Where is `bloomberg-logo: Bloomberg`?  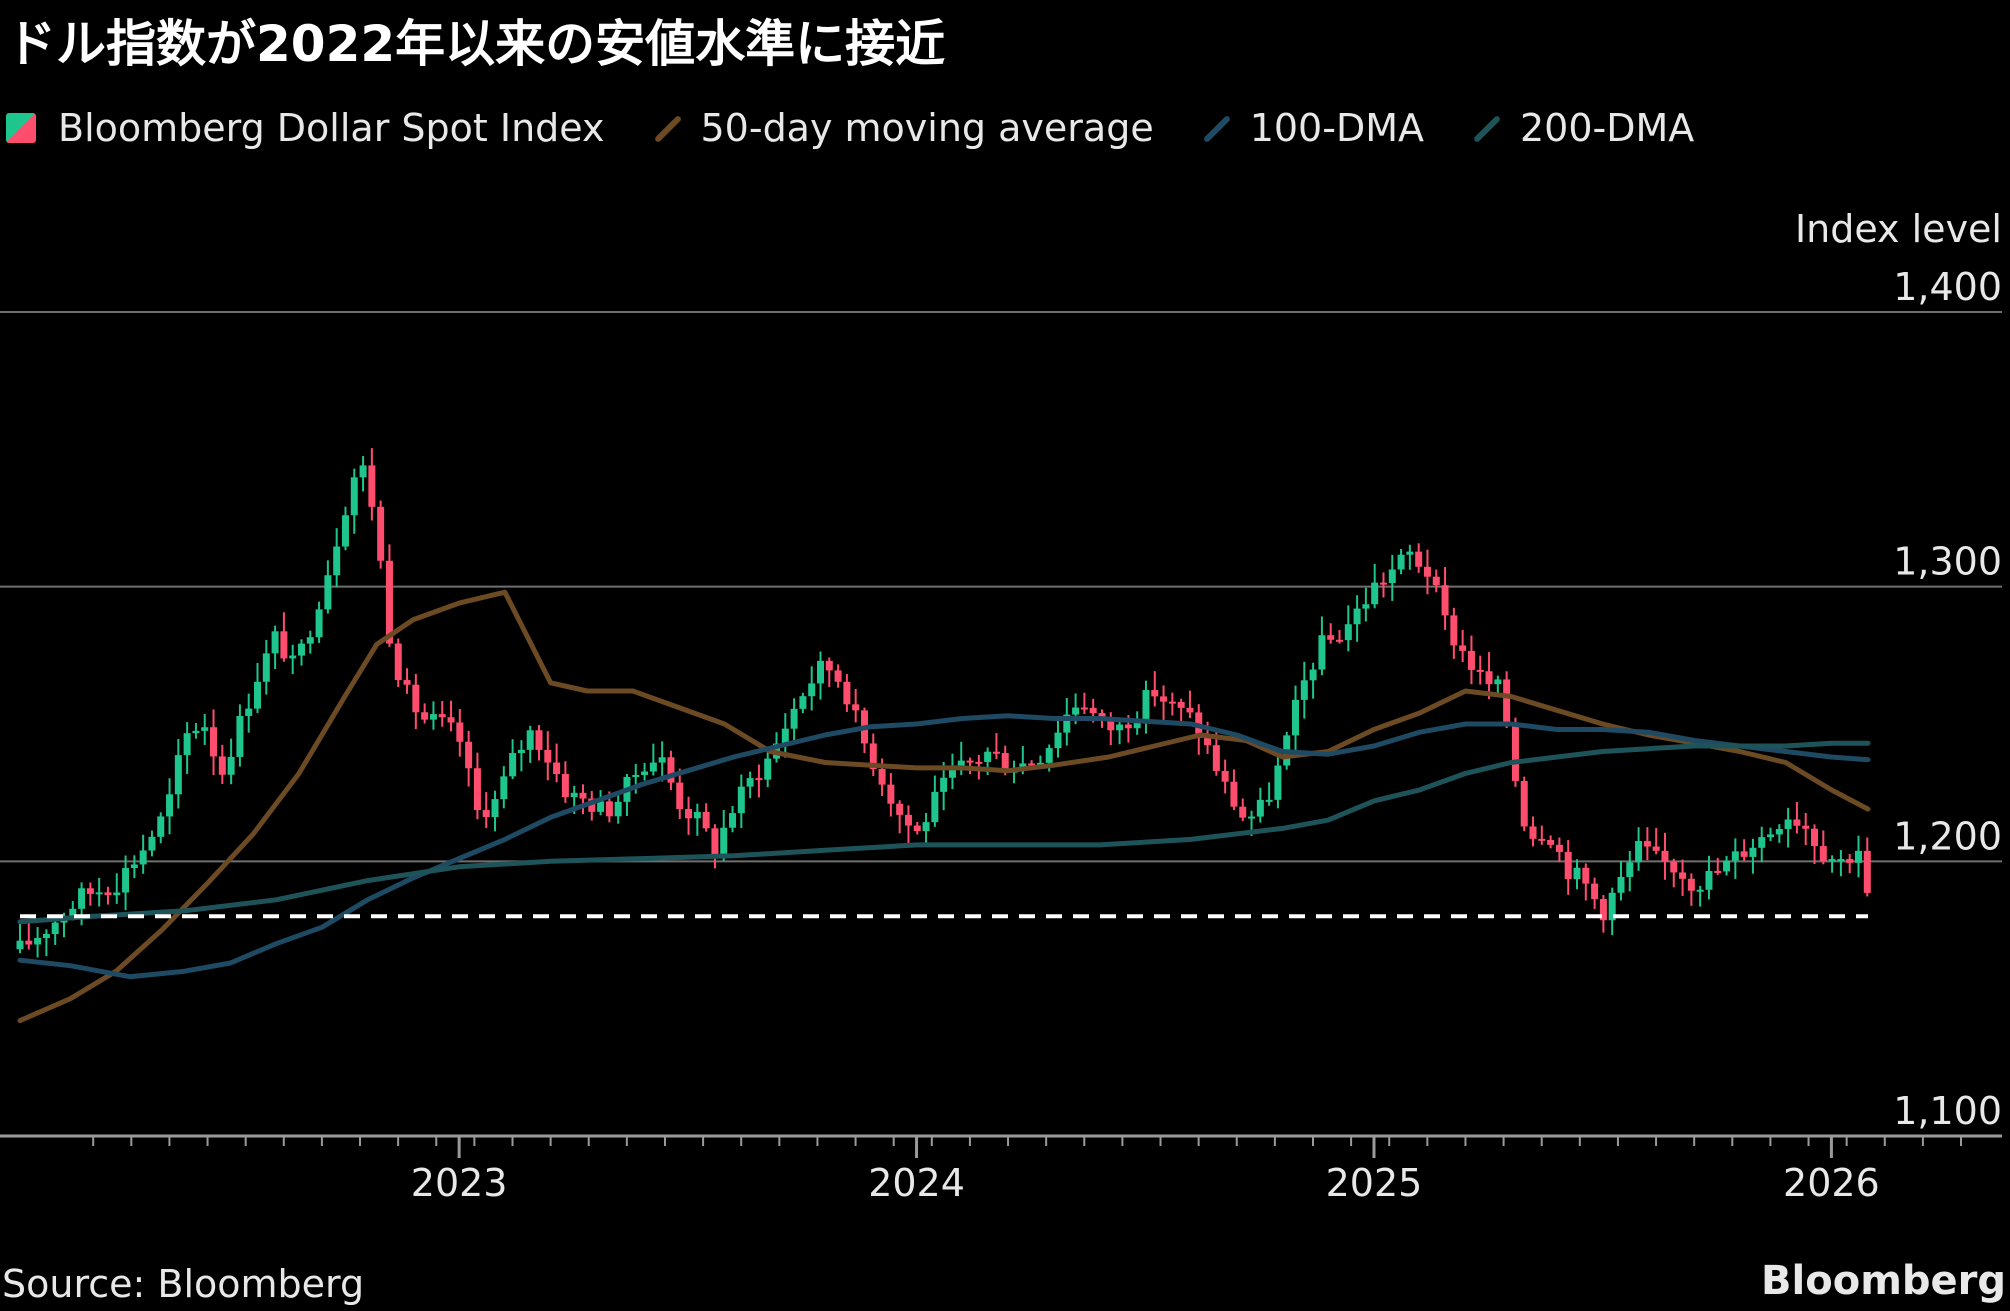 bloomberg-logo: Bloomberg is located at coordinates (1883, 1281).